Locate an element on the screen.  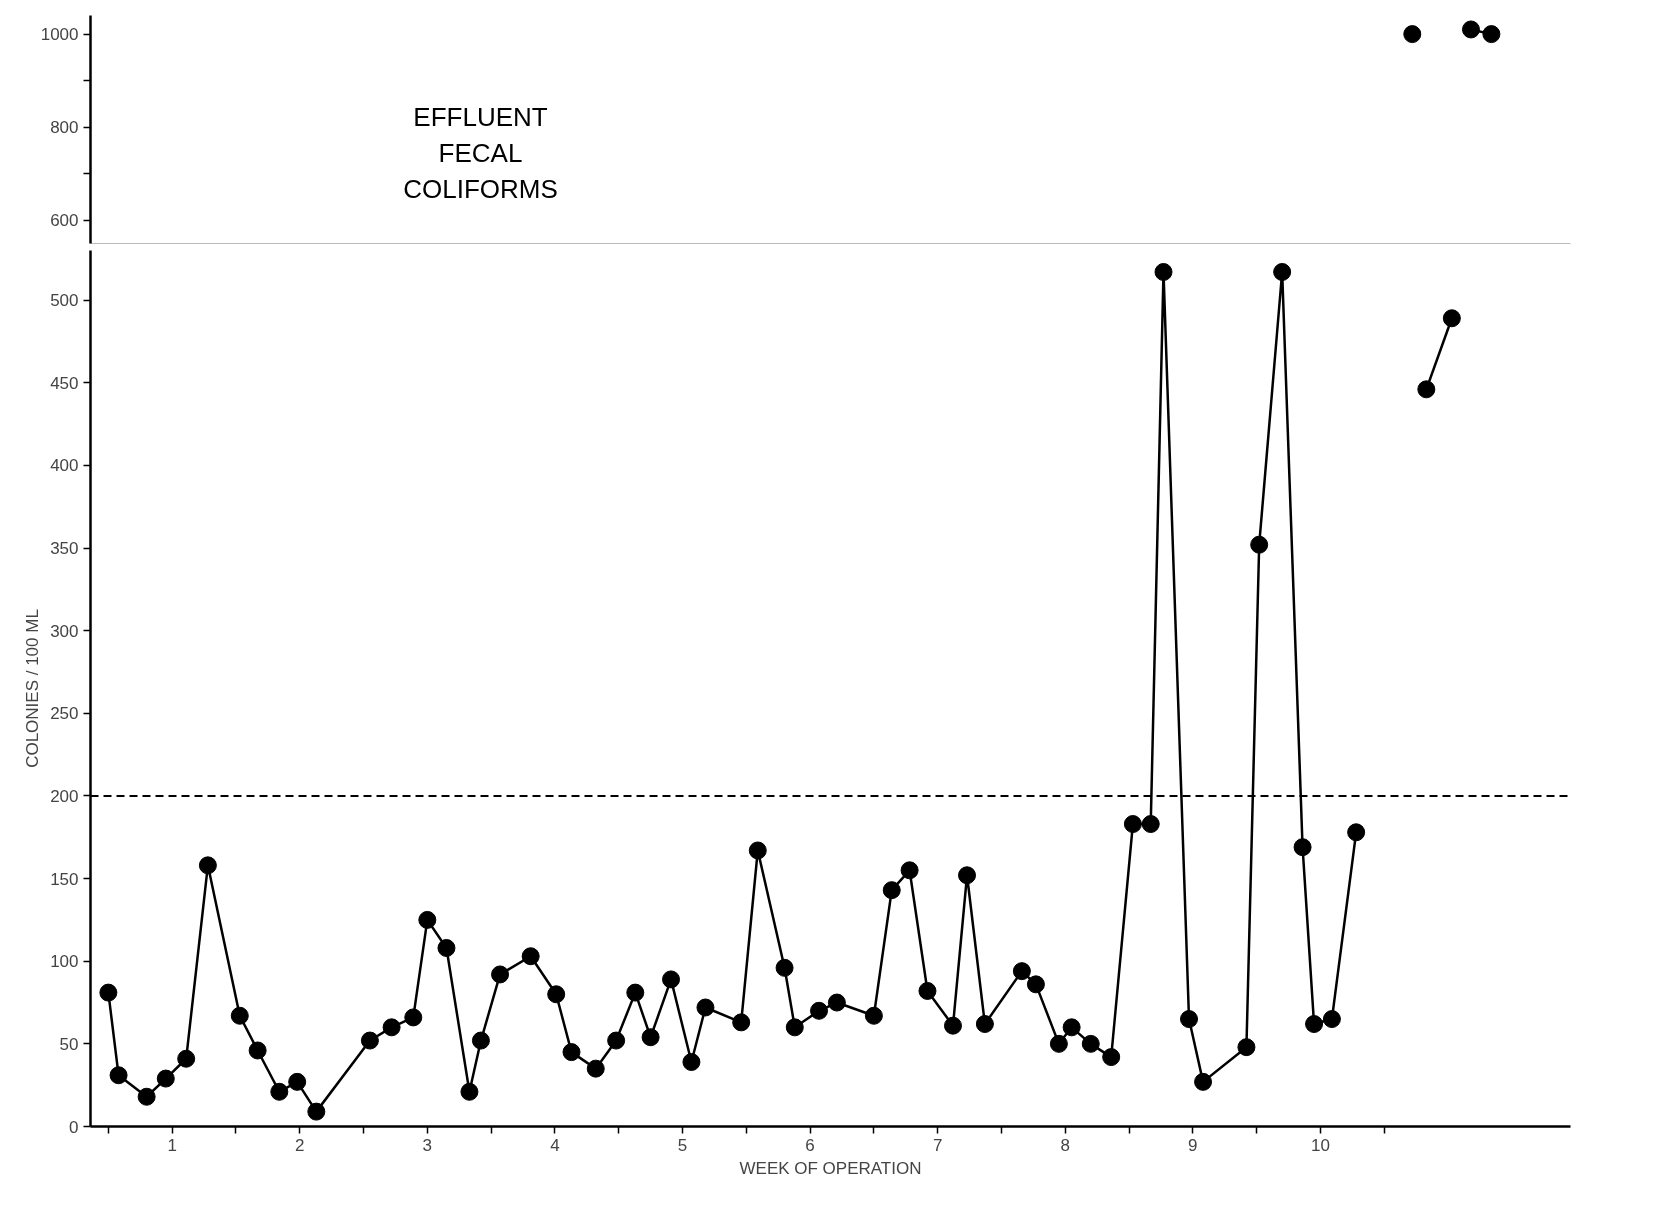
y-tick-label: 150 is located at coordinates (64, 879).